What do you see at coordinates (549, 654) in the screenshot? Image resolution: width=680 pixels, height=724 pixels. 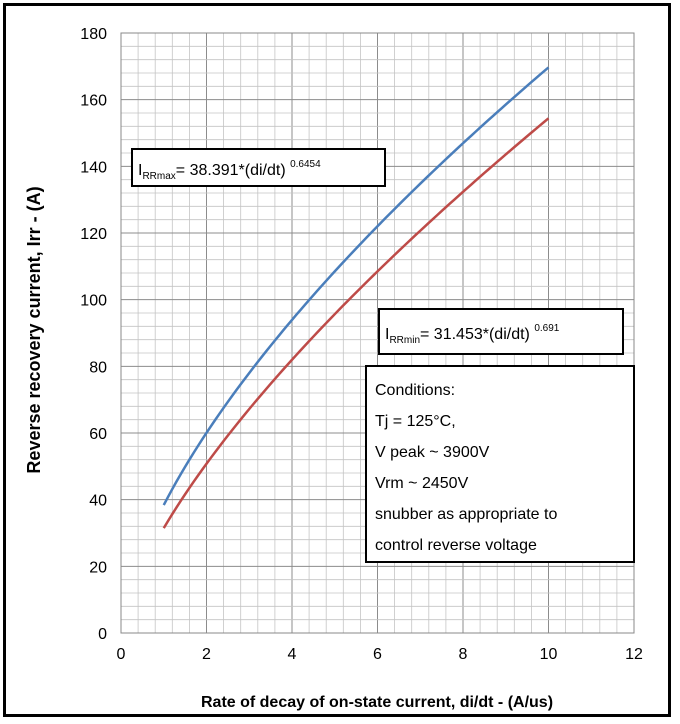 I see `x-tick-label: 10` at bounding box center [549, 654].